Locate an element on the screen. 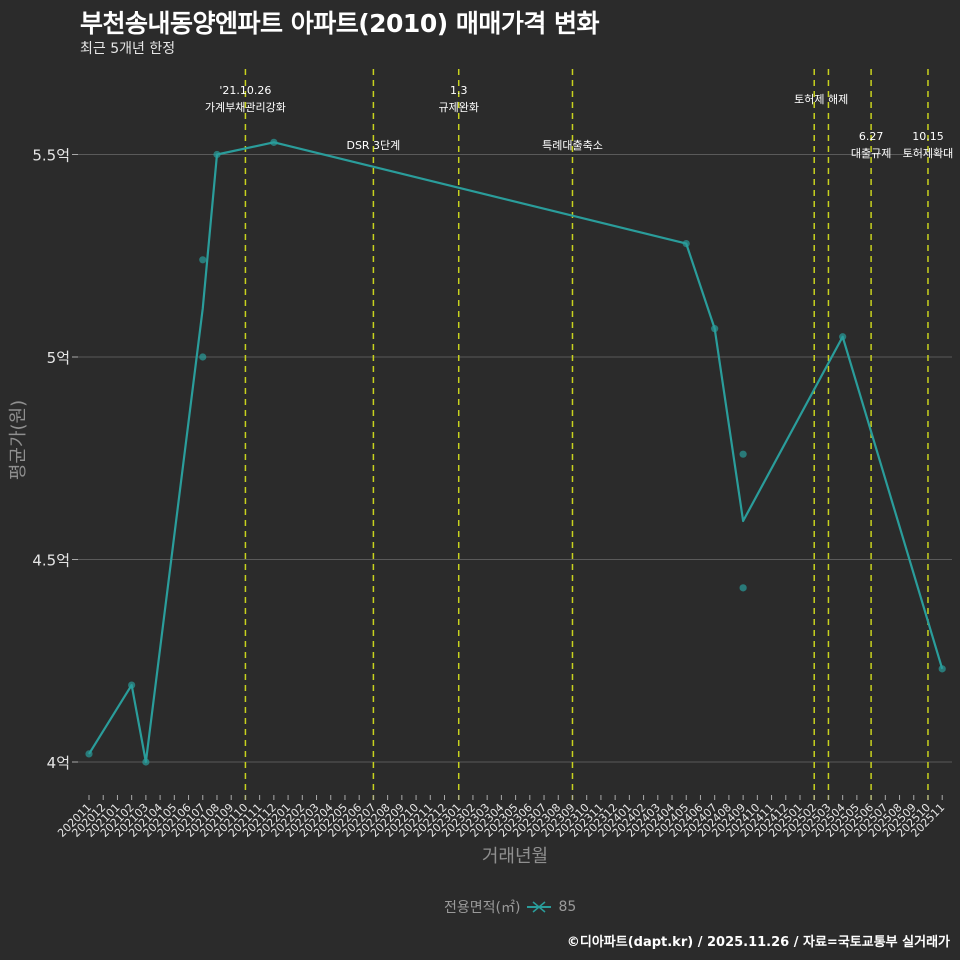 The height and width of the screenshot is (960, 960). event-label: 특례대출축소 is located at coordinates (572, 145).